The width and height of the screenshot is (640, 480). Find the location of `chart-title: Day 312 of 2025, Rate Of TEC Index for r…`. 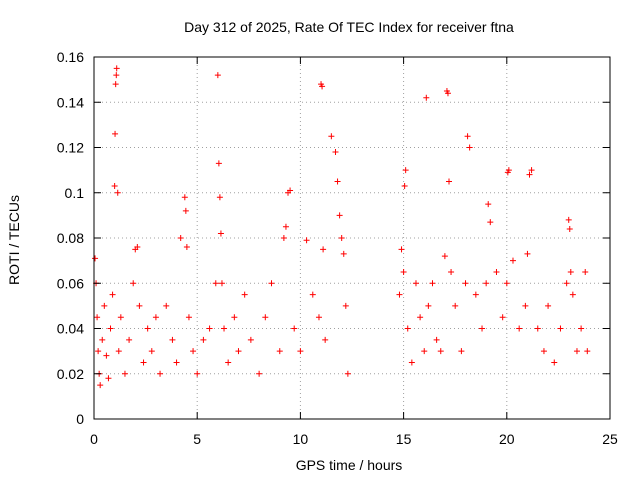

chart-title: Day 312 of 2025, Rate Of TEC Index for r… is located at coordinates (349, 27).